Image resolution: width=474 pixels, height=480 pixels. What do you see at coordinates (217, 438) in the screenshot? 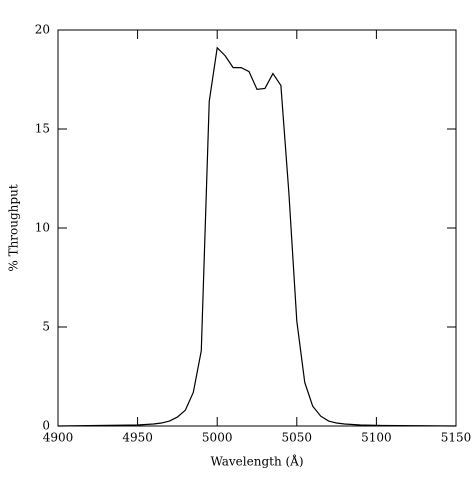
I see `x-tick-label: 5000` at bounding box center [217, 438].